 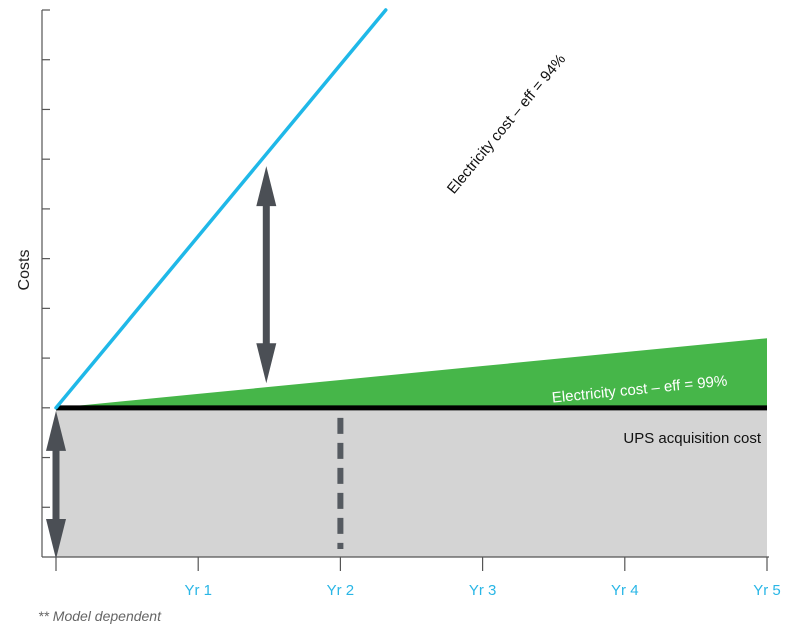 I want to click on y-ticks, so click(x=46, y=258).